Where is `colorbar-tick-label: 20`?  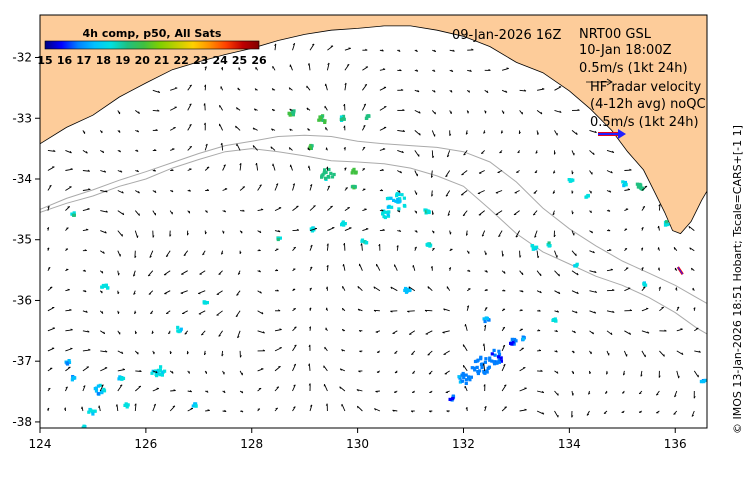
colorbar-tick-label: 20 is located at coordinates (143, 60).